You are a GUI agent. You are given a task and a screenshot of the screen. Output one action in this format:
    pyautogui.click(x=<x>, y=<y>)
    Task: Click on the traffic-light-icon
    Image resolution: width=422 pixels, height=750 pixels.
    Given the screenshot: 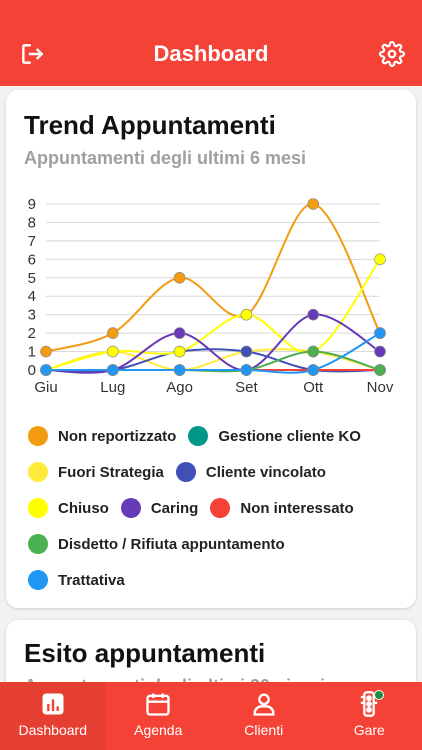 What is the action you would take?
    pyautogui.click(x=369, y=704)
    